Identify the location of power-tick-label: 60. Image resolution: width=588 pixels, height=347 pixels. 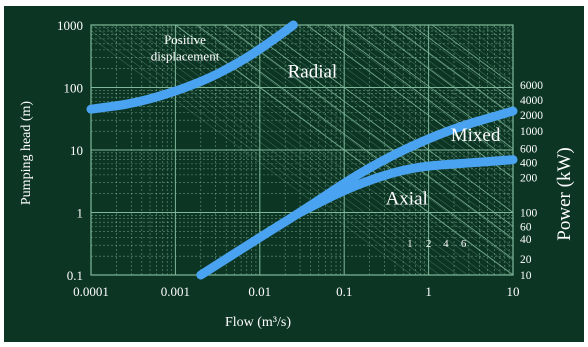
(526, 227).